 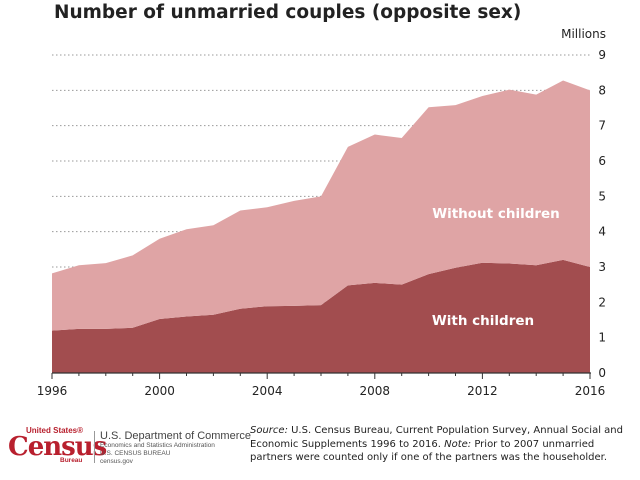 What do you see at coordinates (602, 373) in the screenshot?
I see `y-tick-label-0: 0` at bounding box center [602, 373].